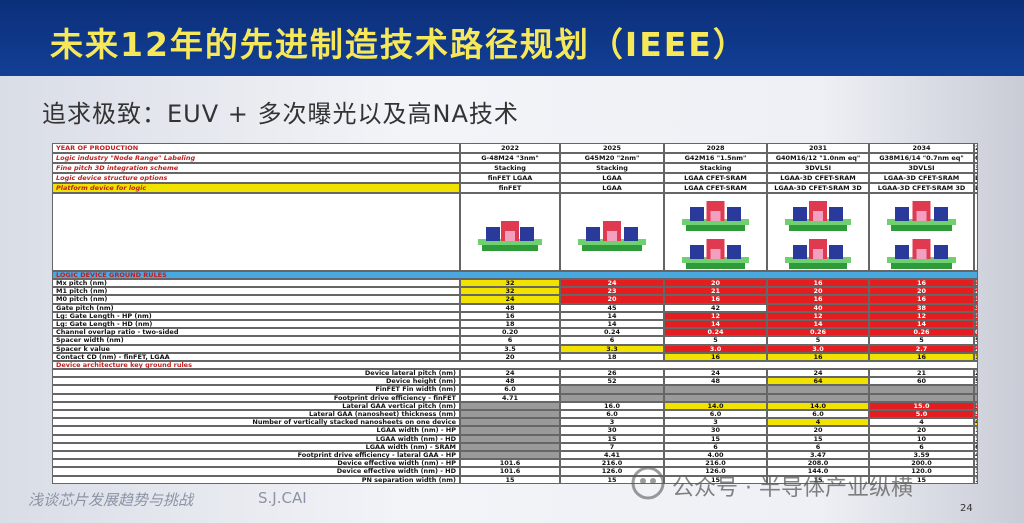 This screenshot has width=1024, height=523. Describe the element at coordinates (510, 324) in the screenshot. I see `table-cell: 18` at that location.